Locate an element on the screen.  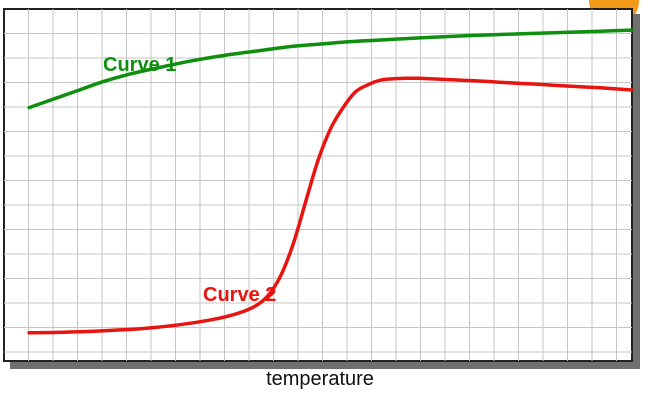
x-axis-title: temperature is located at coordinates (320, 379).